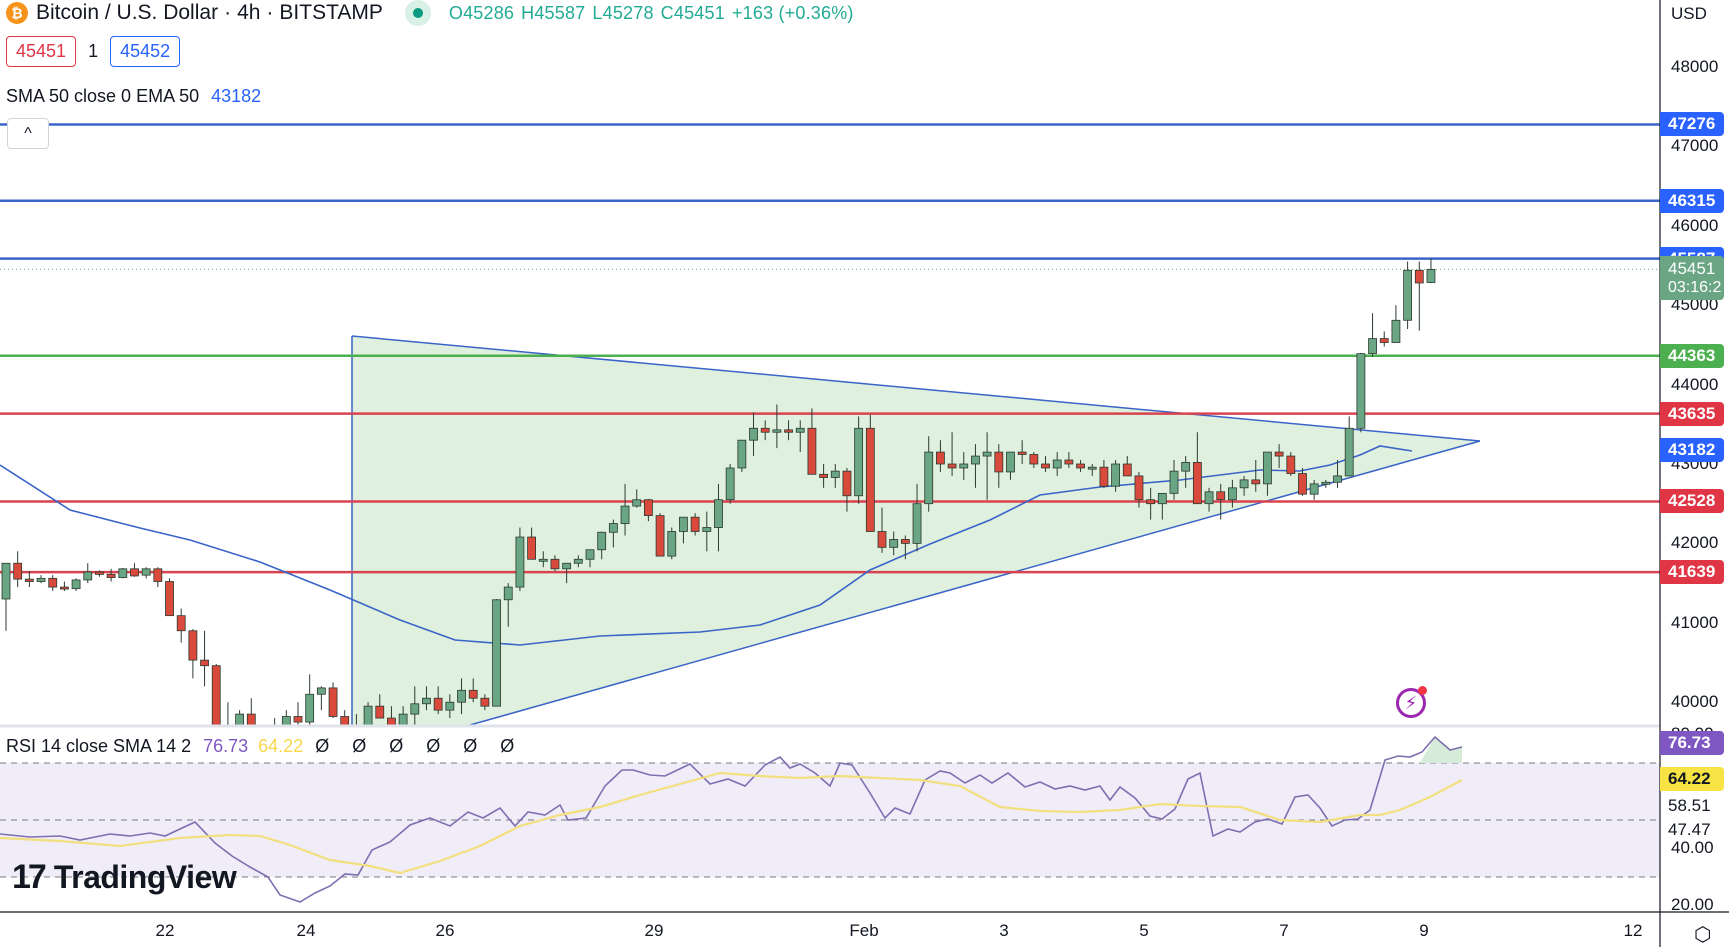  Describe the element at coordinates (1695, 702) in the screenshot. I see `price-tick: 40000` at that location.